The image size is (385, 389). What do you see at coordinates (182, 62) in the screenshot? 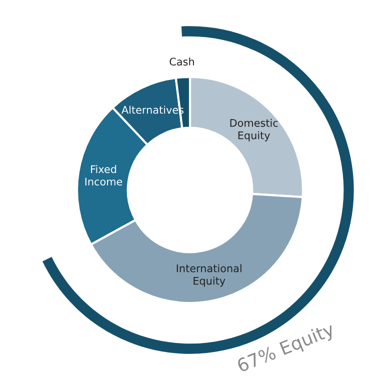
I see `slice-label: Cash` at bounding box center [182, 62].